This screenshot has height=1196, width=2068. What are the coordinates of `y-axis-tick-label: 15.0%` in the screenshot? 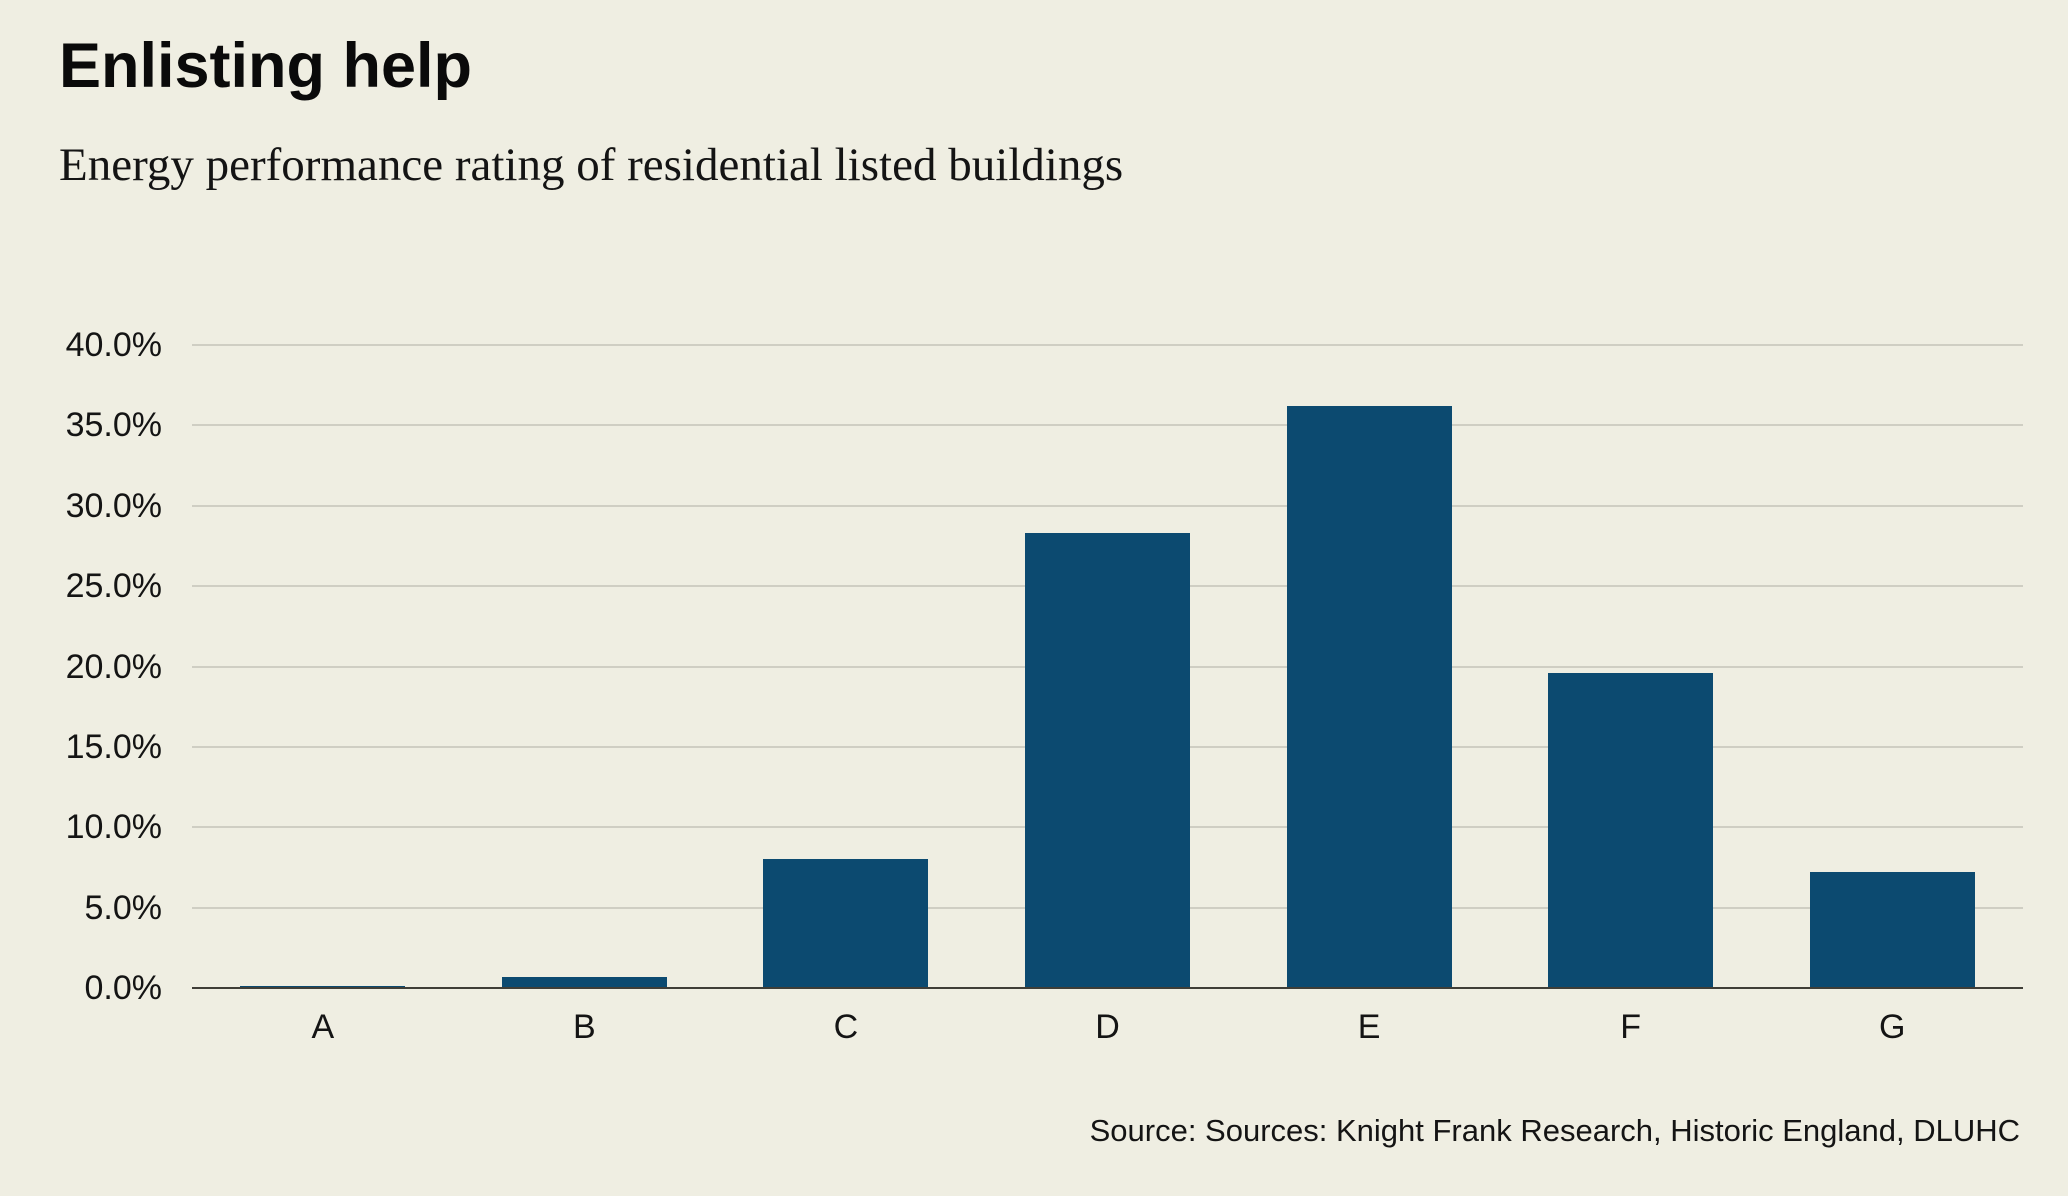 It's located at (113, 746).